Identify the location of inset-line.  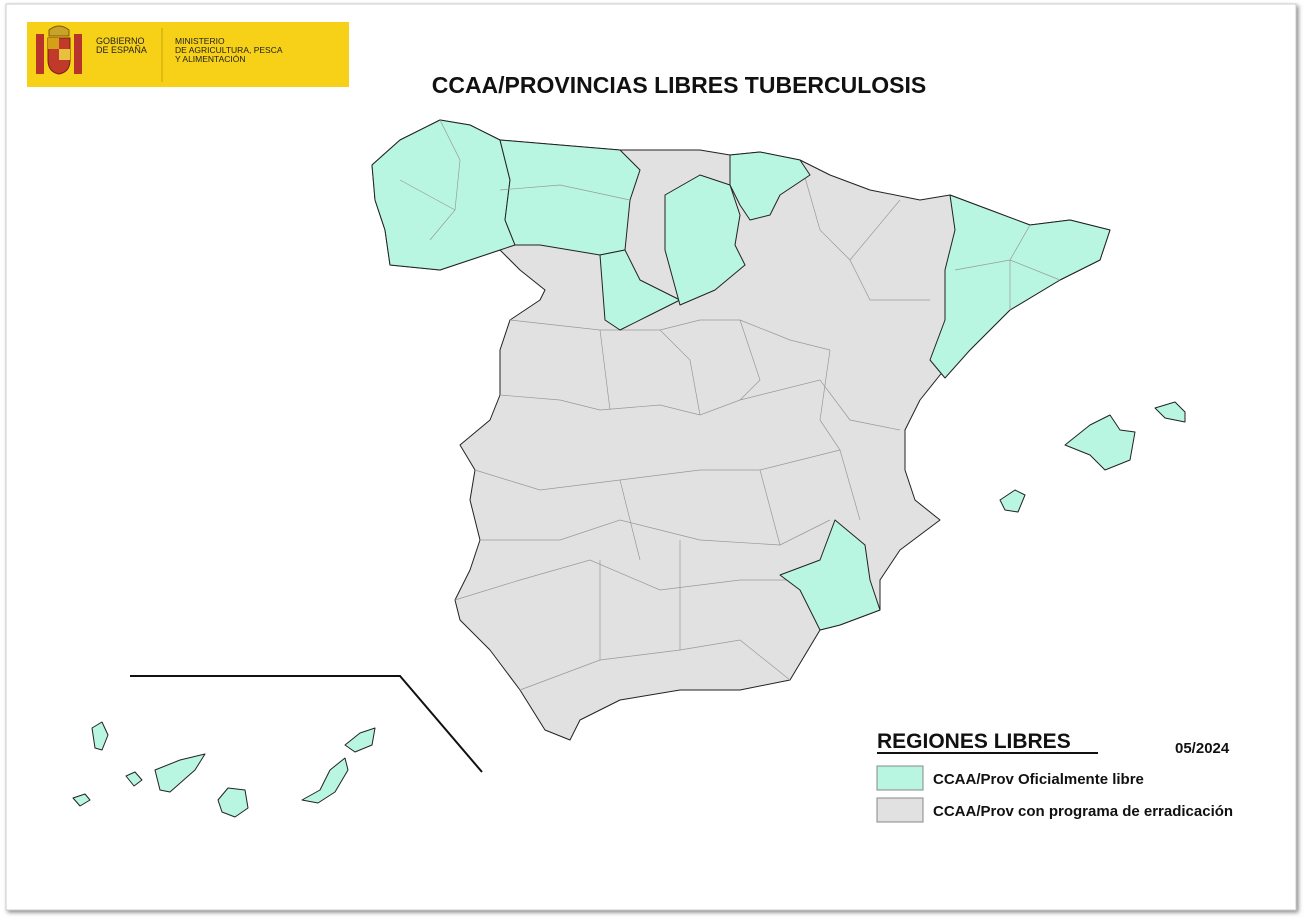
(306, 724).